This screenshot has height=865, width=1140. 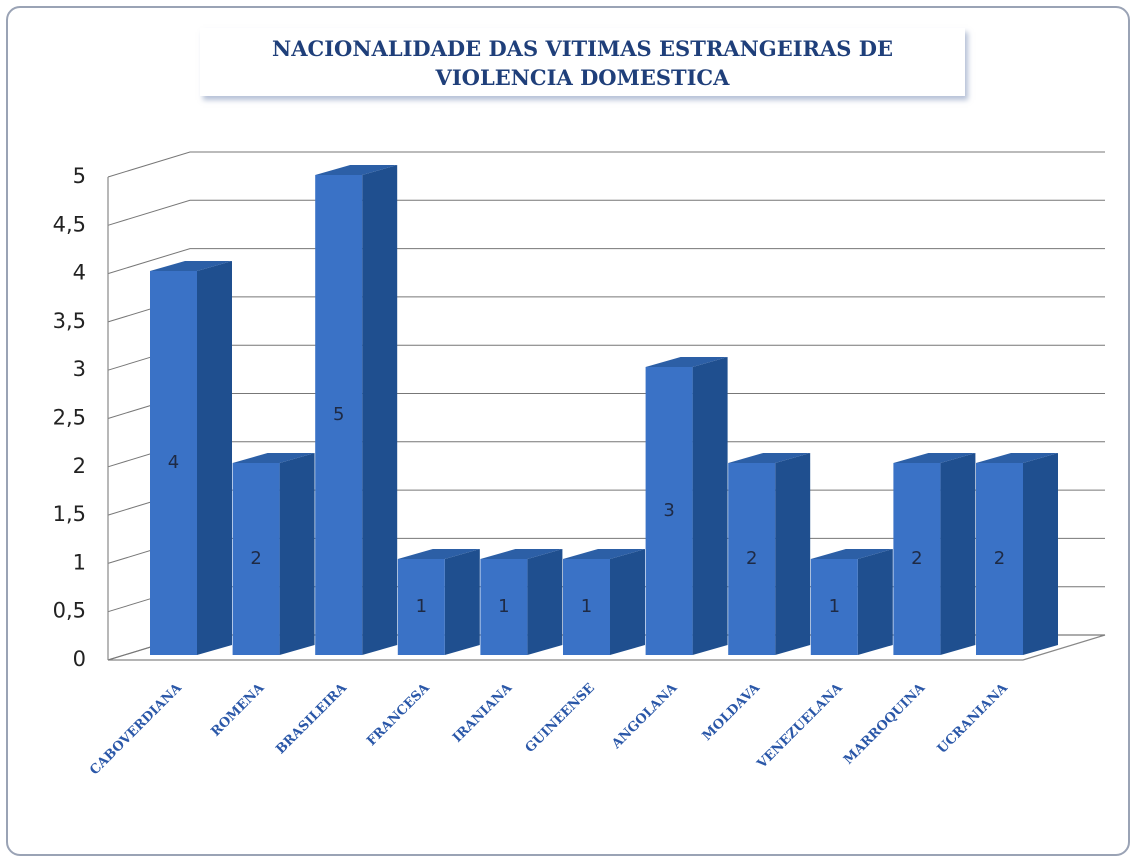 What do you see at coordinates (800, 726) in the screenshot?
I see `x-tick-label: VENEZUELANA` at bounding box center [800, 726].